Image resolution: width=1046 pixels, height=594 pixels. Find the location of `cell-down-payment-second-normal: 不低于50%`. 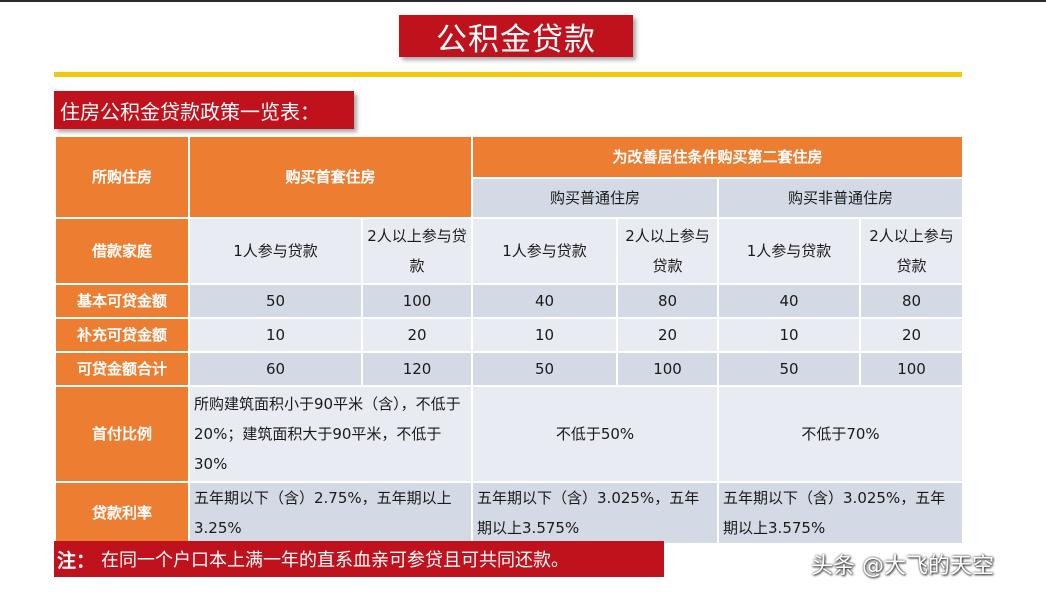

cell-down-payment-second-normal: 不低于50% is located at coordinates (595, 434).